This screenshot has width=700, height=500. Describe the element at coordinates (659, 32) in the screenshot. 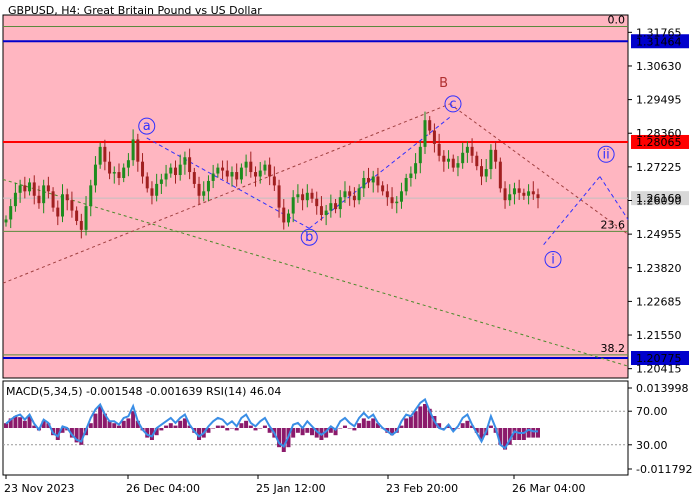

I see `price-tick-label: 1.31765` at that location.